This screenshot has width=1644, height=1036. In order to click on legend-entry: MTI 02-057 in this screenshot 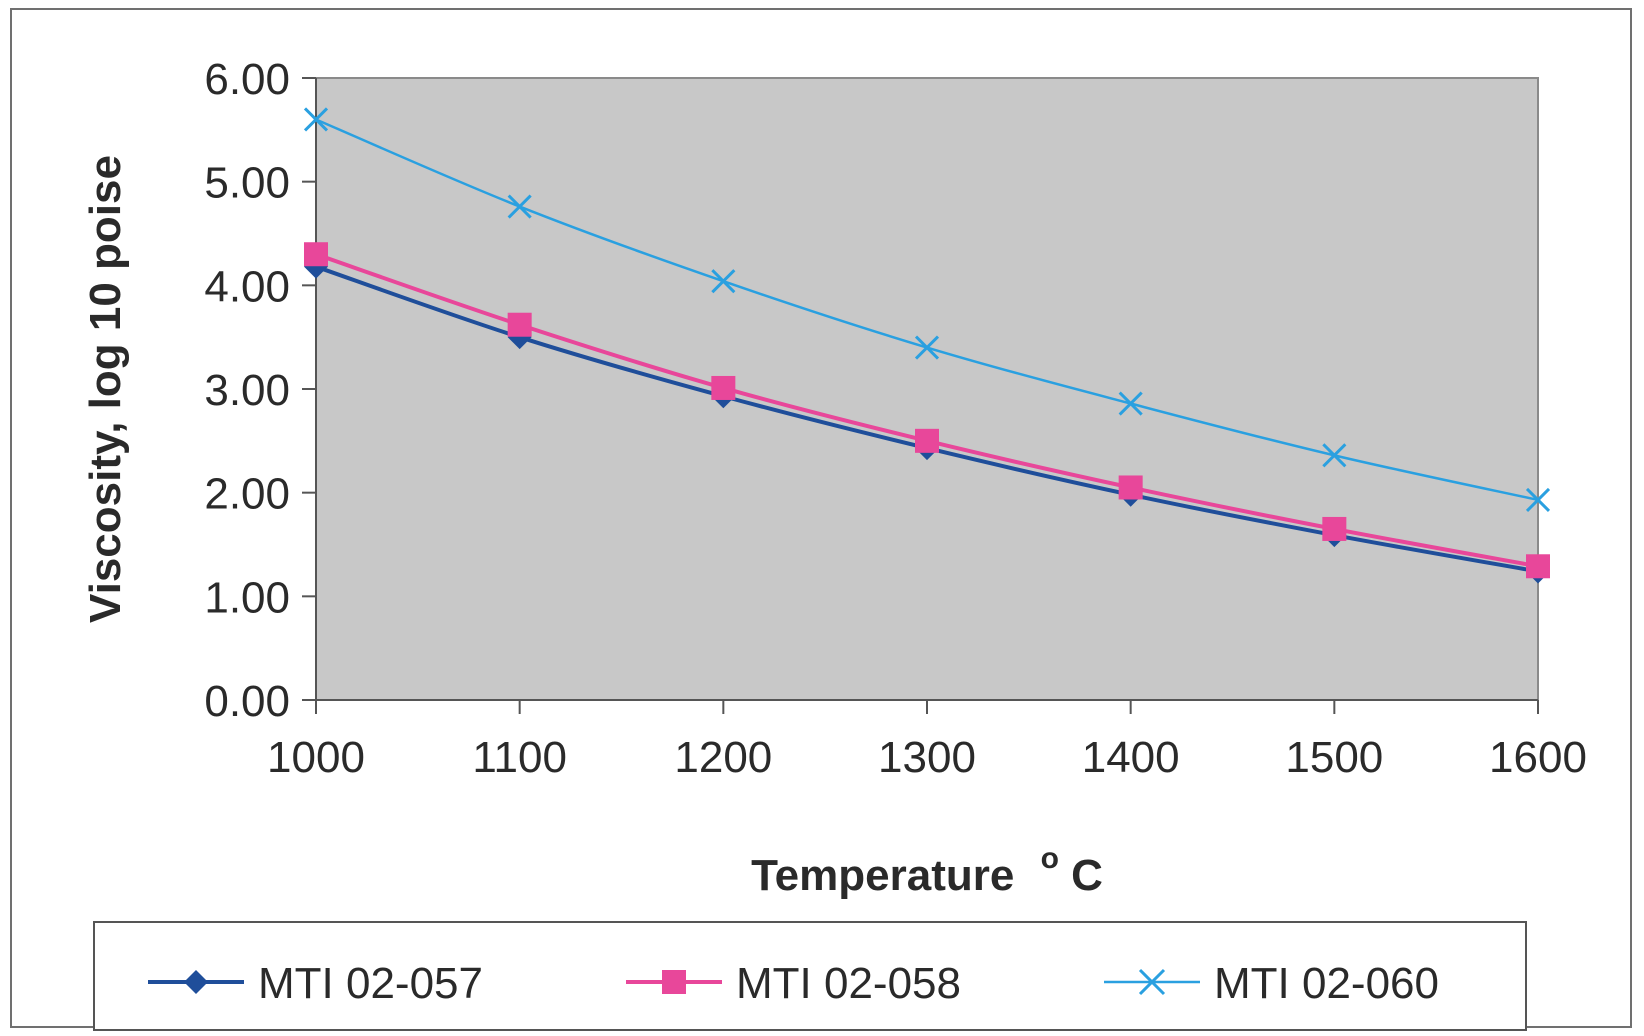, I will do `click(315, 983)`.